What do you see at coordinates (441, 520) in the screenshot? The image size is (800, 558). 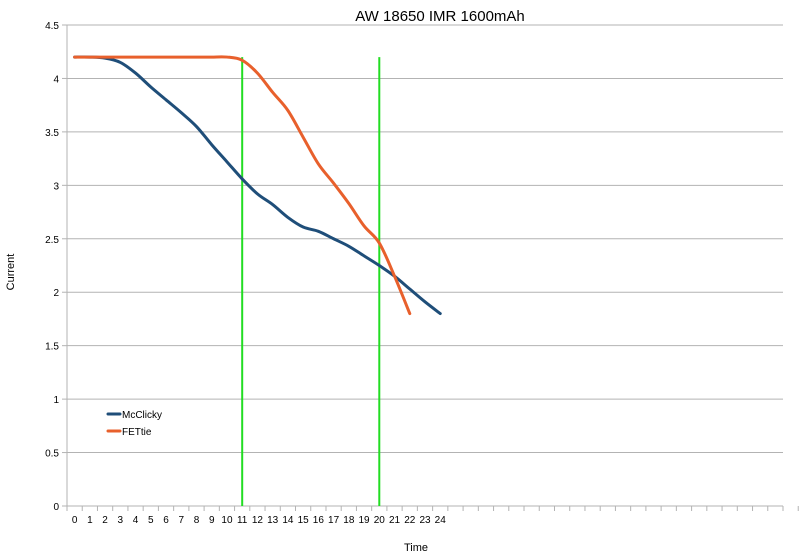 I see `x-tick-label: 24` at bounding box center [441, 520].